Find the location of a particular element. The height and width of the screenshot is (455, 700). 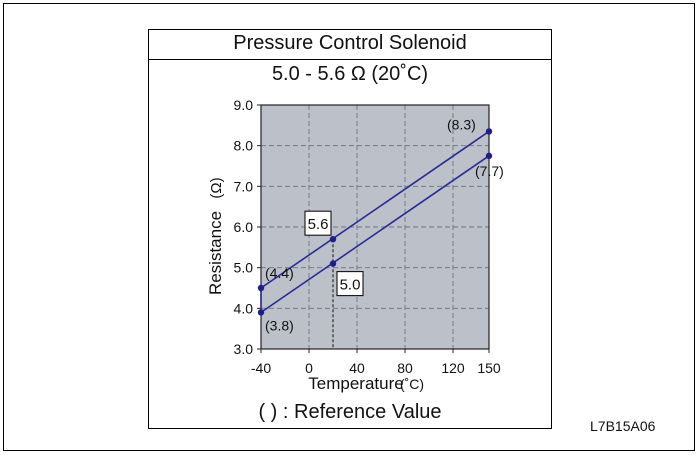

annotation-lower-start: (3.8) is located at coordinates (279, 325).